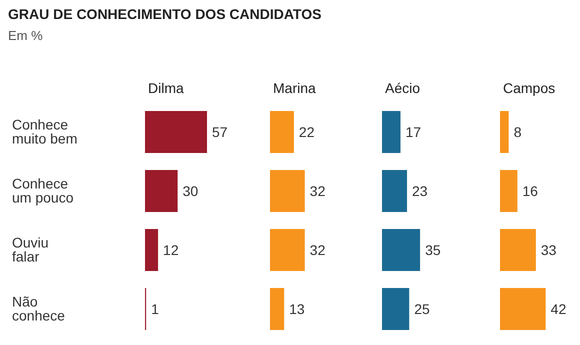 This screenshot has height=345, width=580. What do you see at coordinates (190, 190) in the screenshot?
I see `data-label: 30` at bounding box center [190, 190].